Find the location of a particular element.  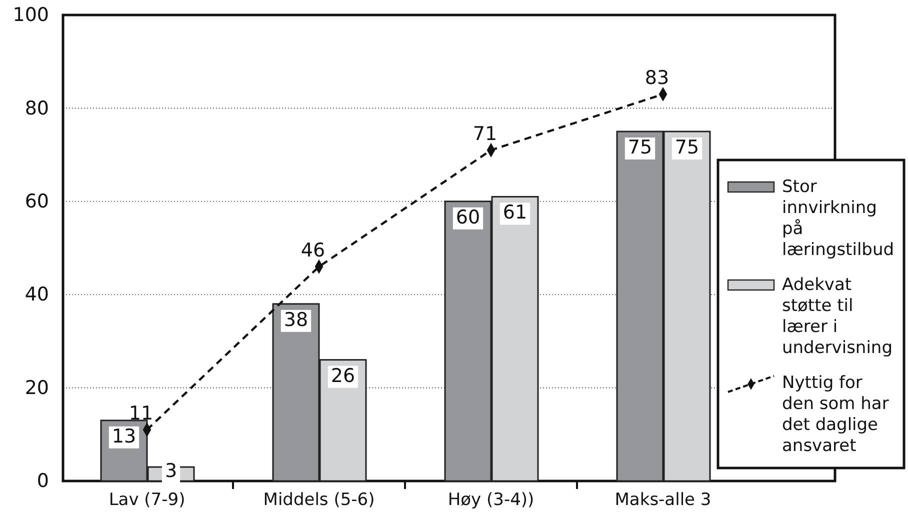

y-tick-label: 60 is located at coordinates (36, 201).